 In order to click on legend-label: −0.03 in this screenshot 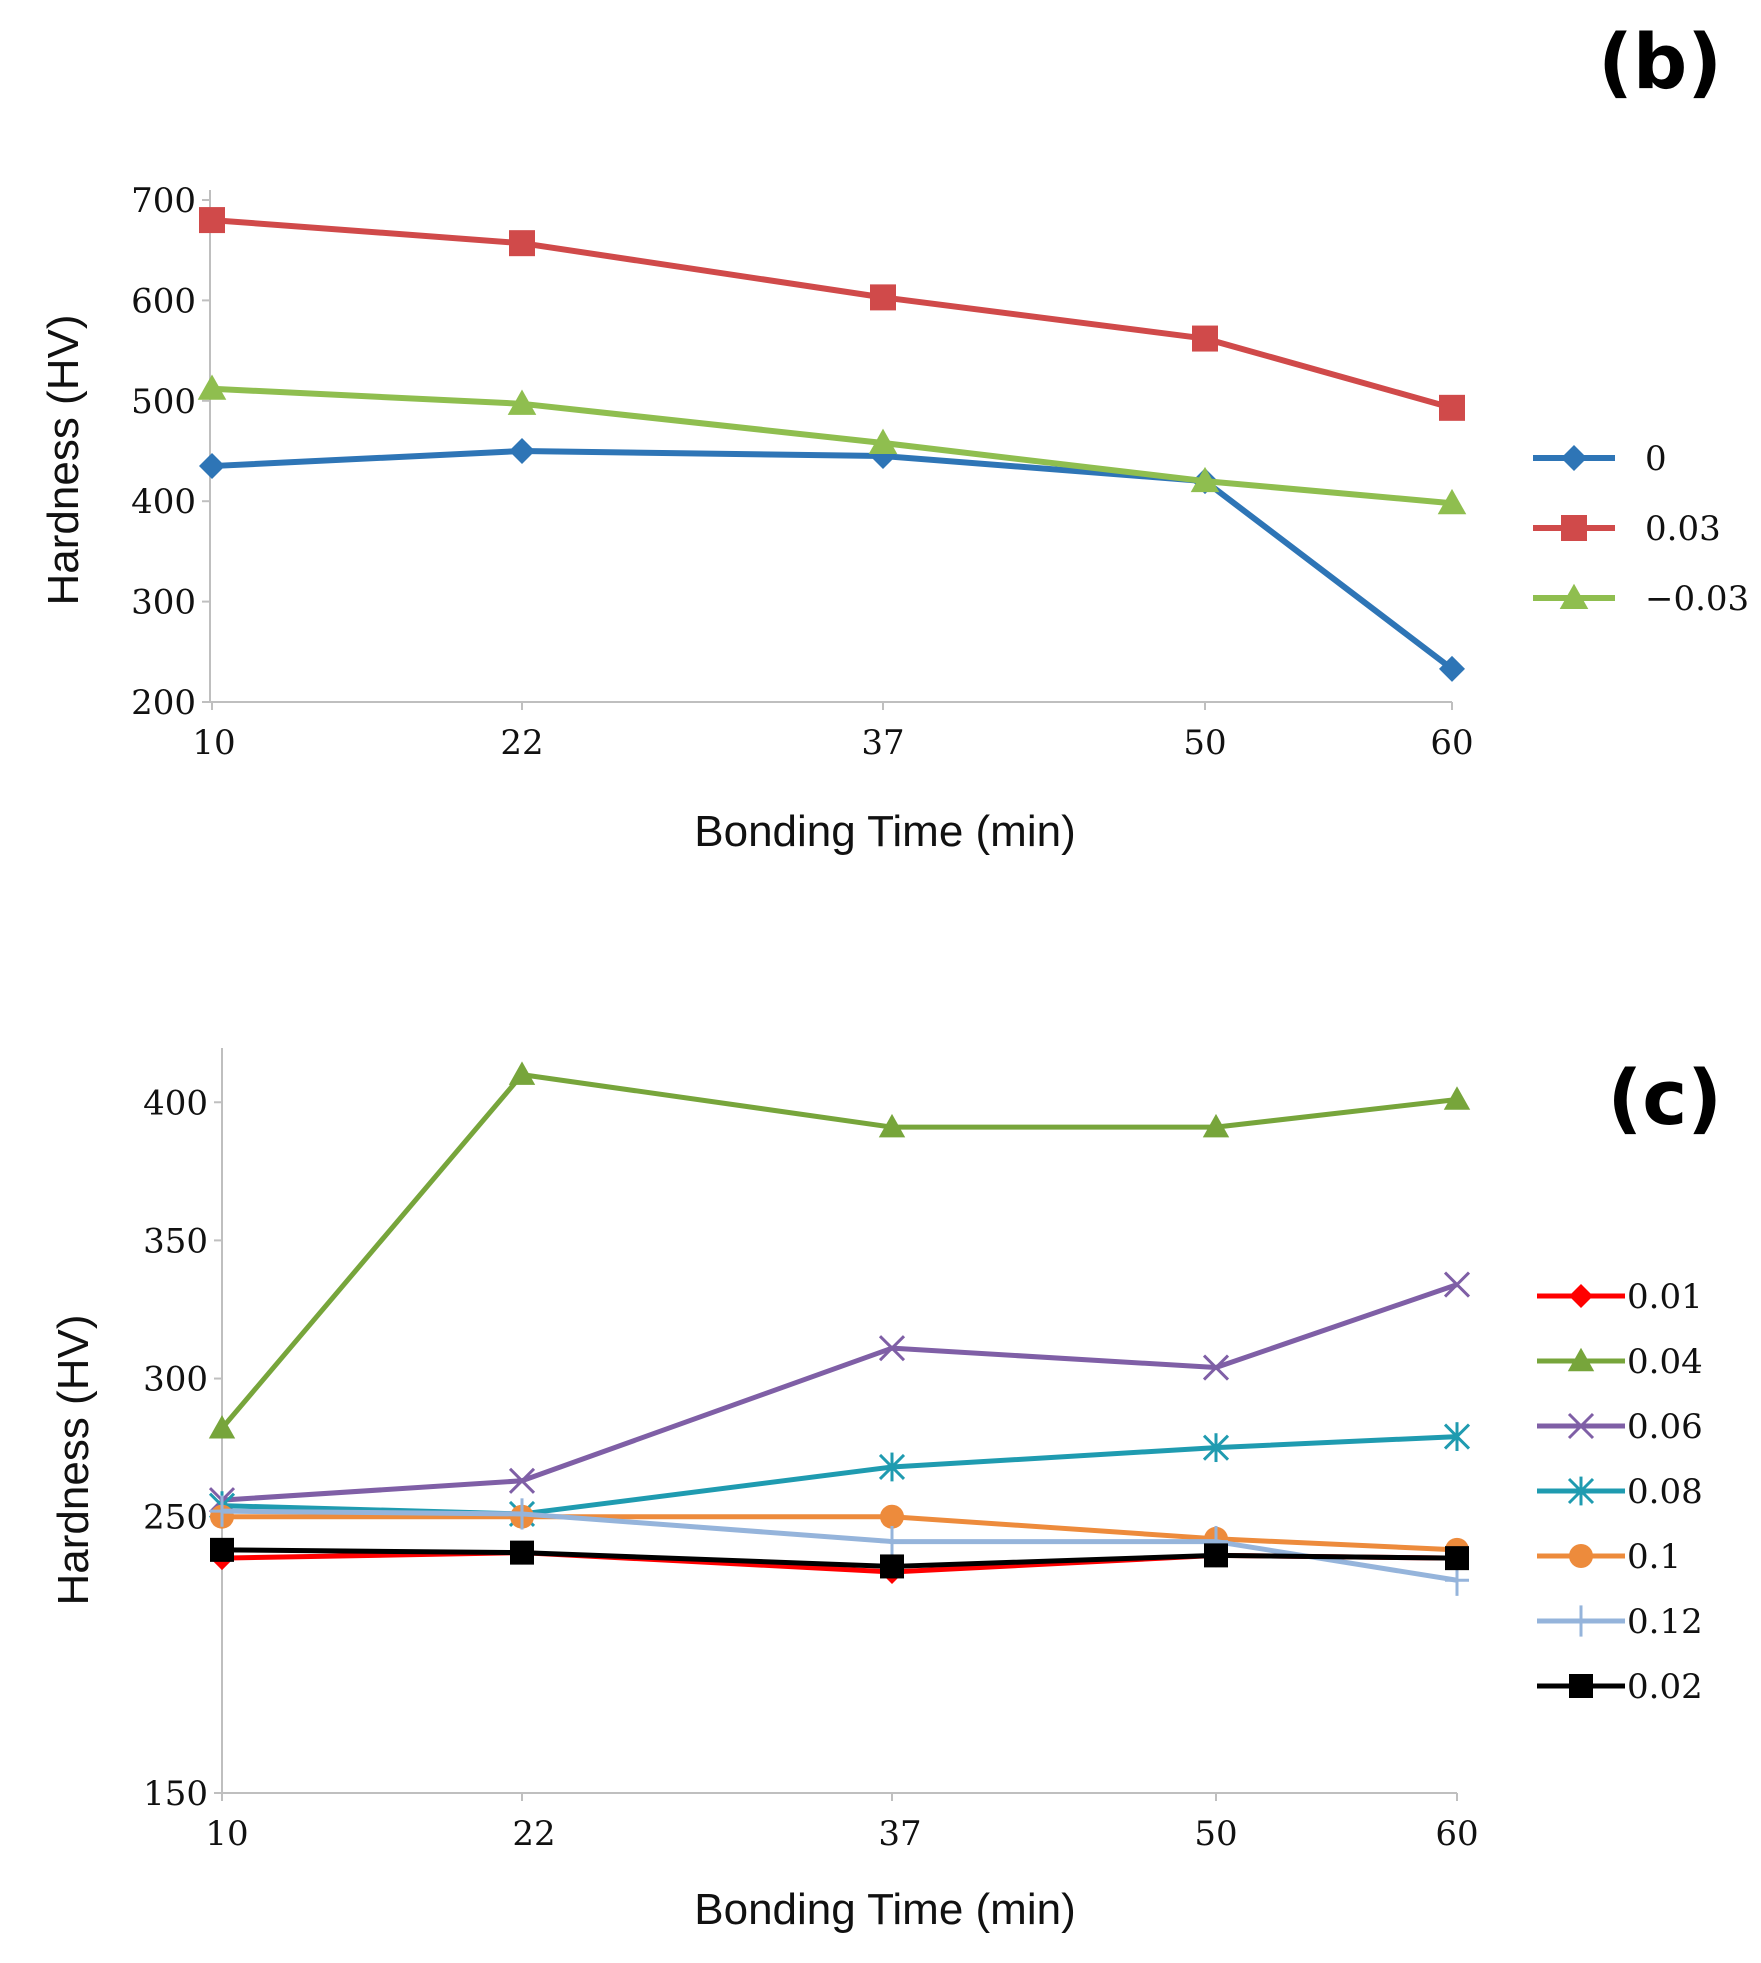, I will do `click(1697, 599)`.